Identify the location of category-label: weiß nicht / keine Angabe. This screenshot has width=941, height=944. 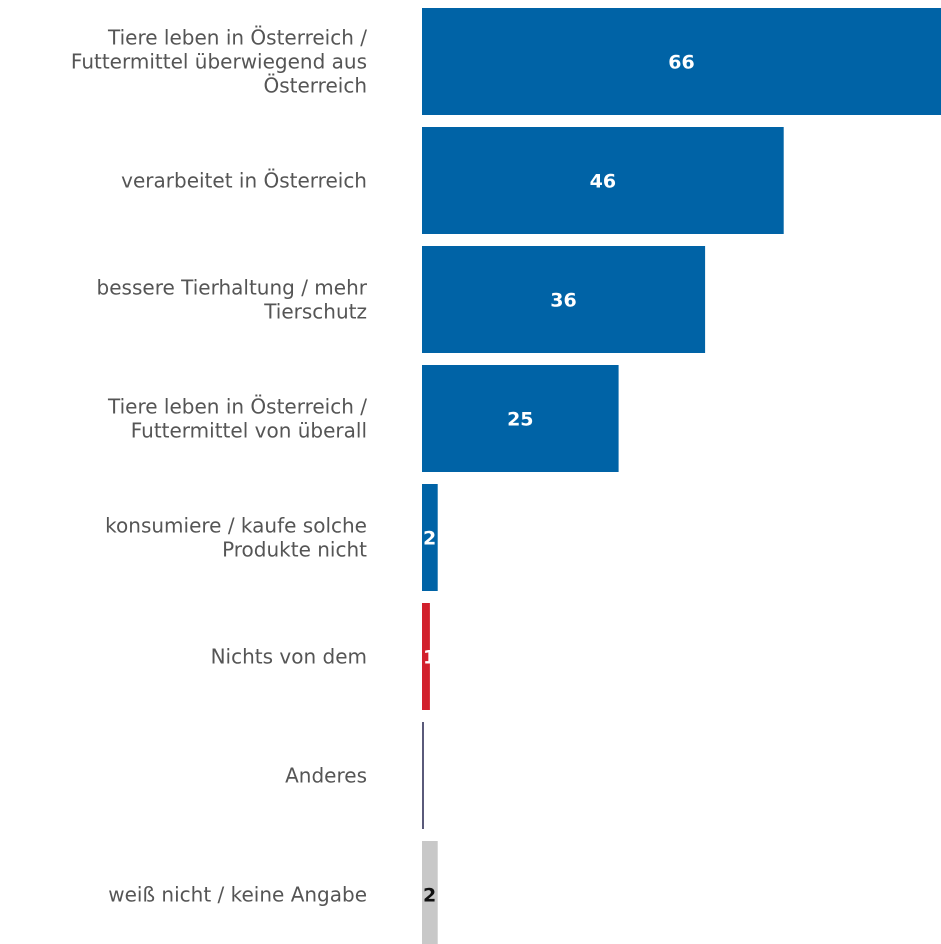
(237, 895).